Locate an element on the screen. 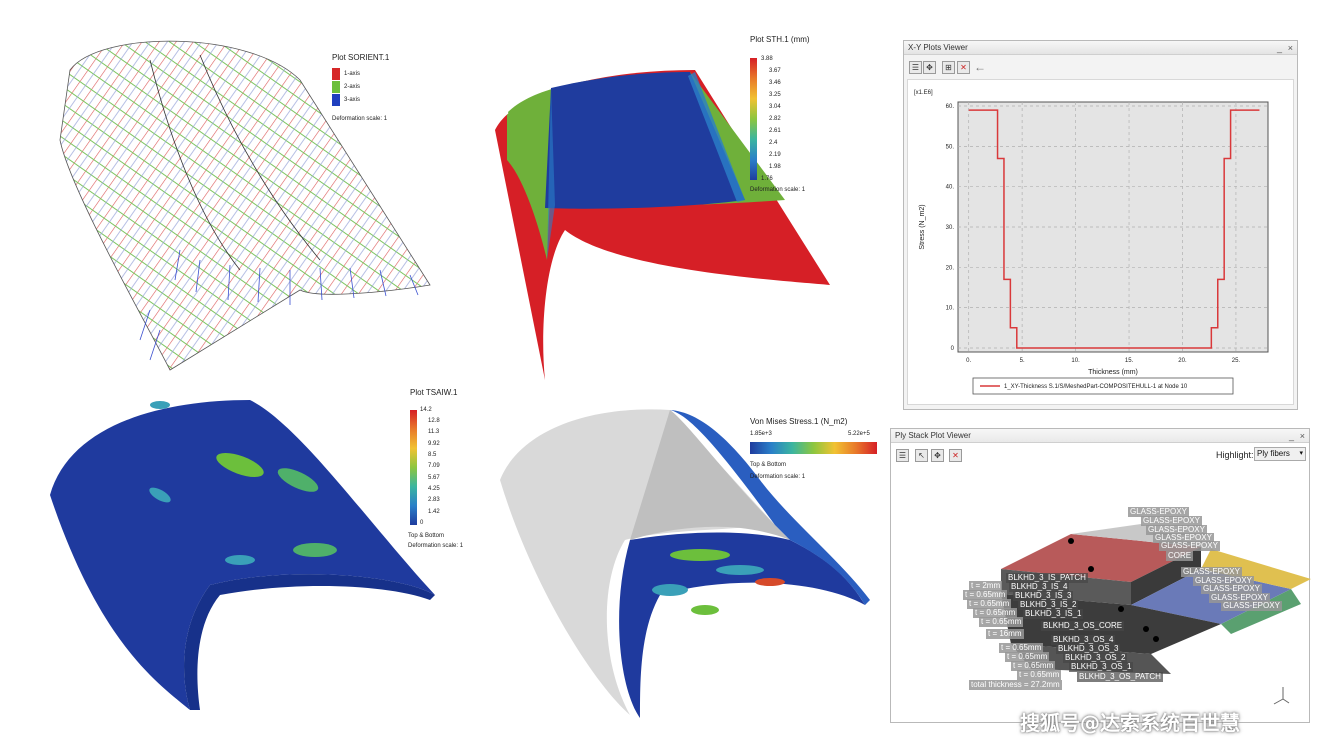  x-axis-label: Thickness (mm) is located at coordinates (1113, 372).